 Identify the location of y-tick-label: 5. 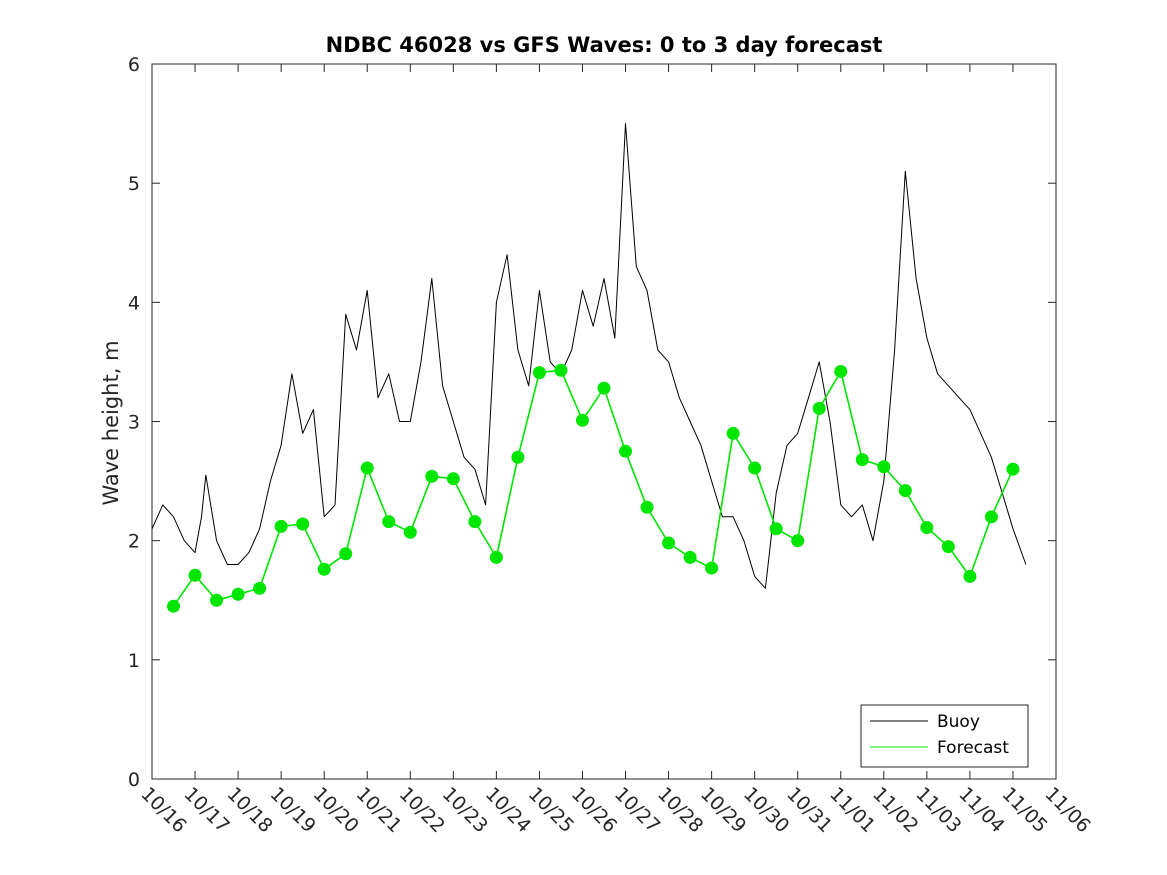
(134, 184).